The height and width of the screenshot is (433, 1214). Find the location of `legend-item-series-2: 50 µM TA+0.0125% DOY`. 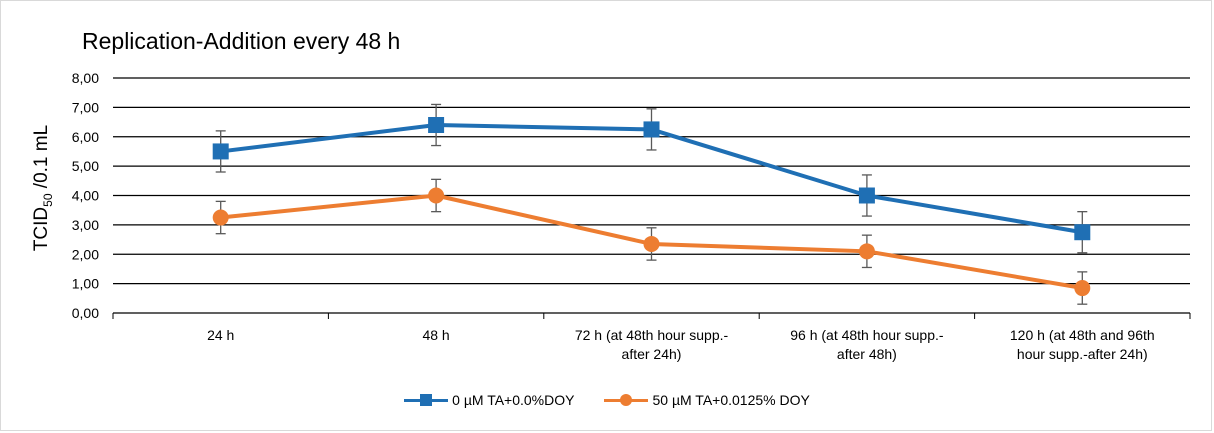

legend-item-series-2: 50 µM TA+0.0125% DOY is located at coordinates (707, 400).